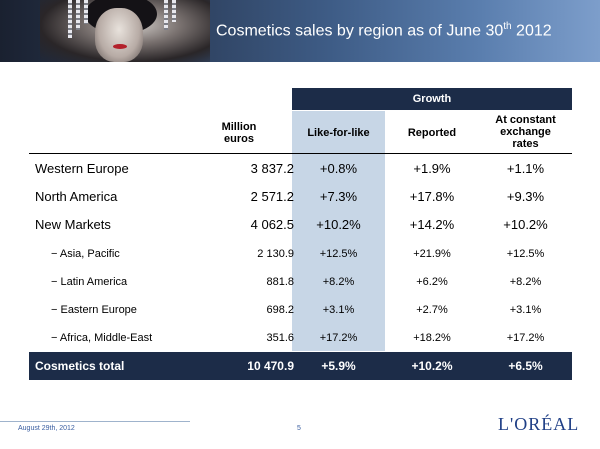 The height and width of the screenshot is (449, 600). Describe the element at coordinates (338, 133) in the screenshot. I see `col-header-like-for-like: Like-for-like` at that location.